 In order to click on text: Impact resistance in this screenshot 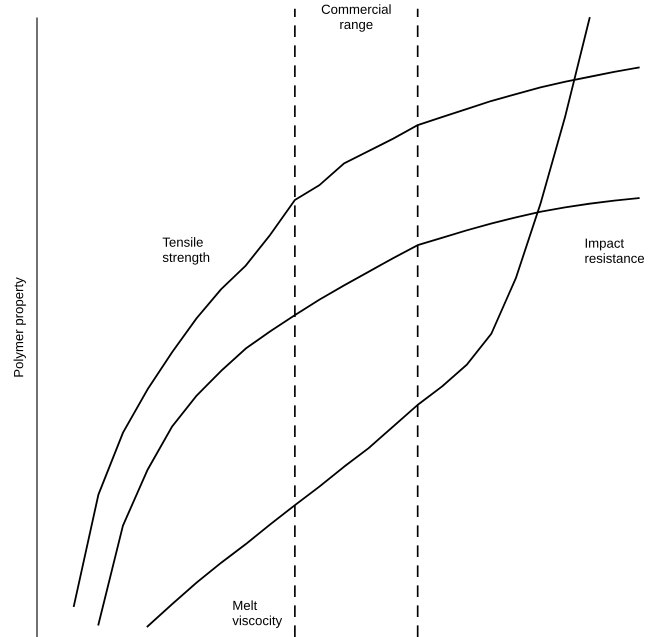, I will do `click(614, 250)`.